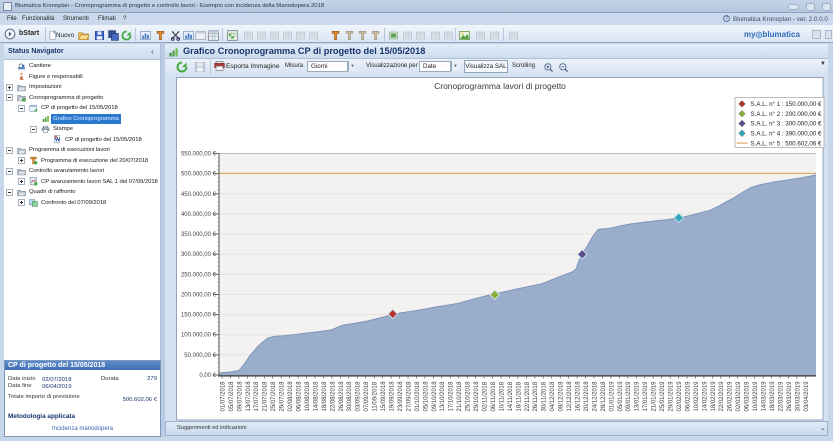  Describe the element at coordinates (266, 396) in the screenshot. I see `svg-text: 21/07/2018` at that location.